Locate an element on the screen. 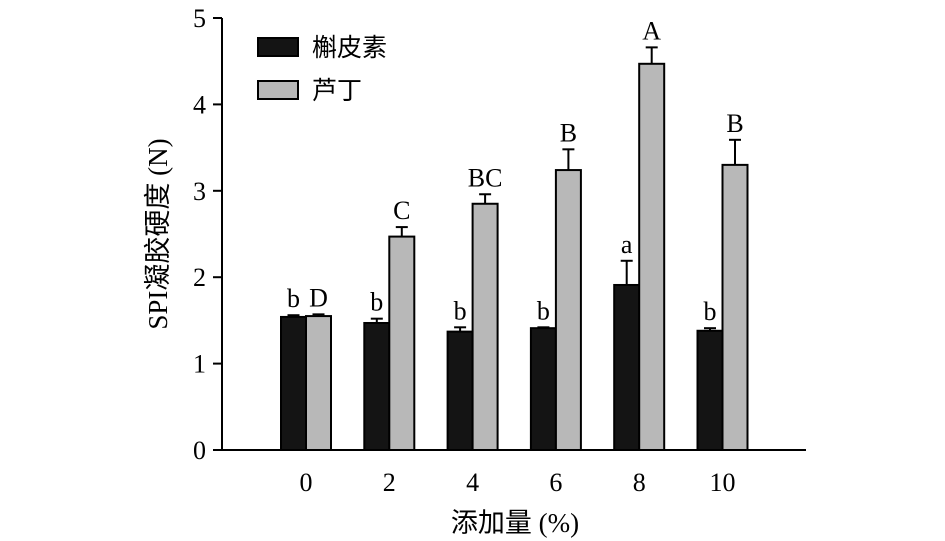  significance-label-series-1-1: b is located at coordinates (376, 302).